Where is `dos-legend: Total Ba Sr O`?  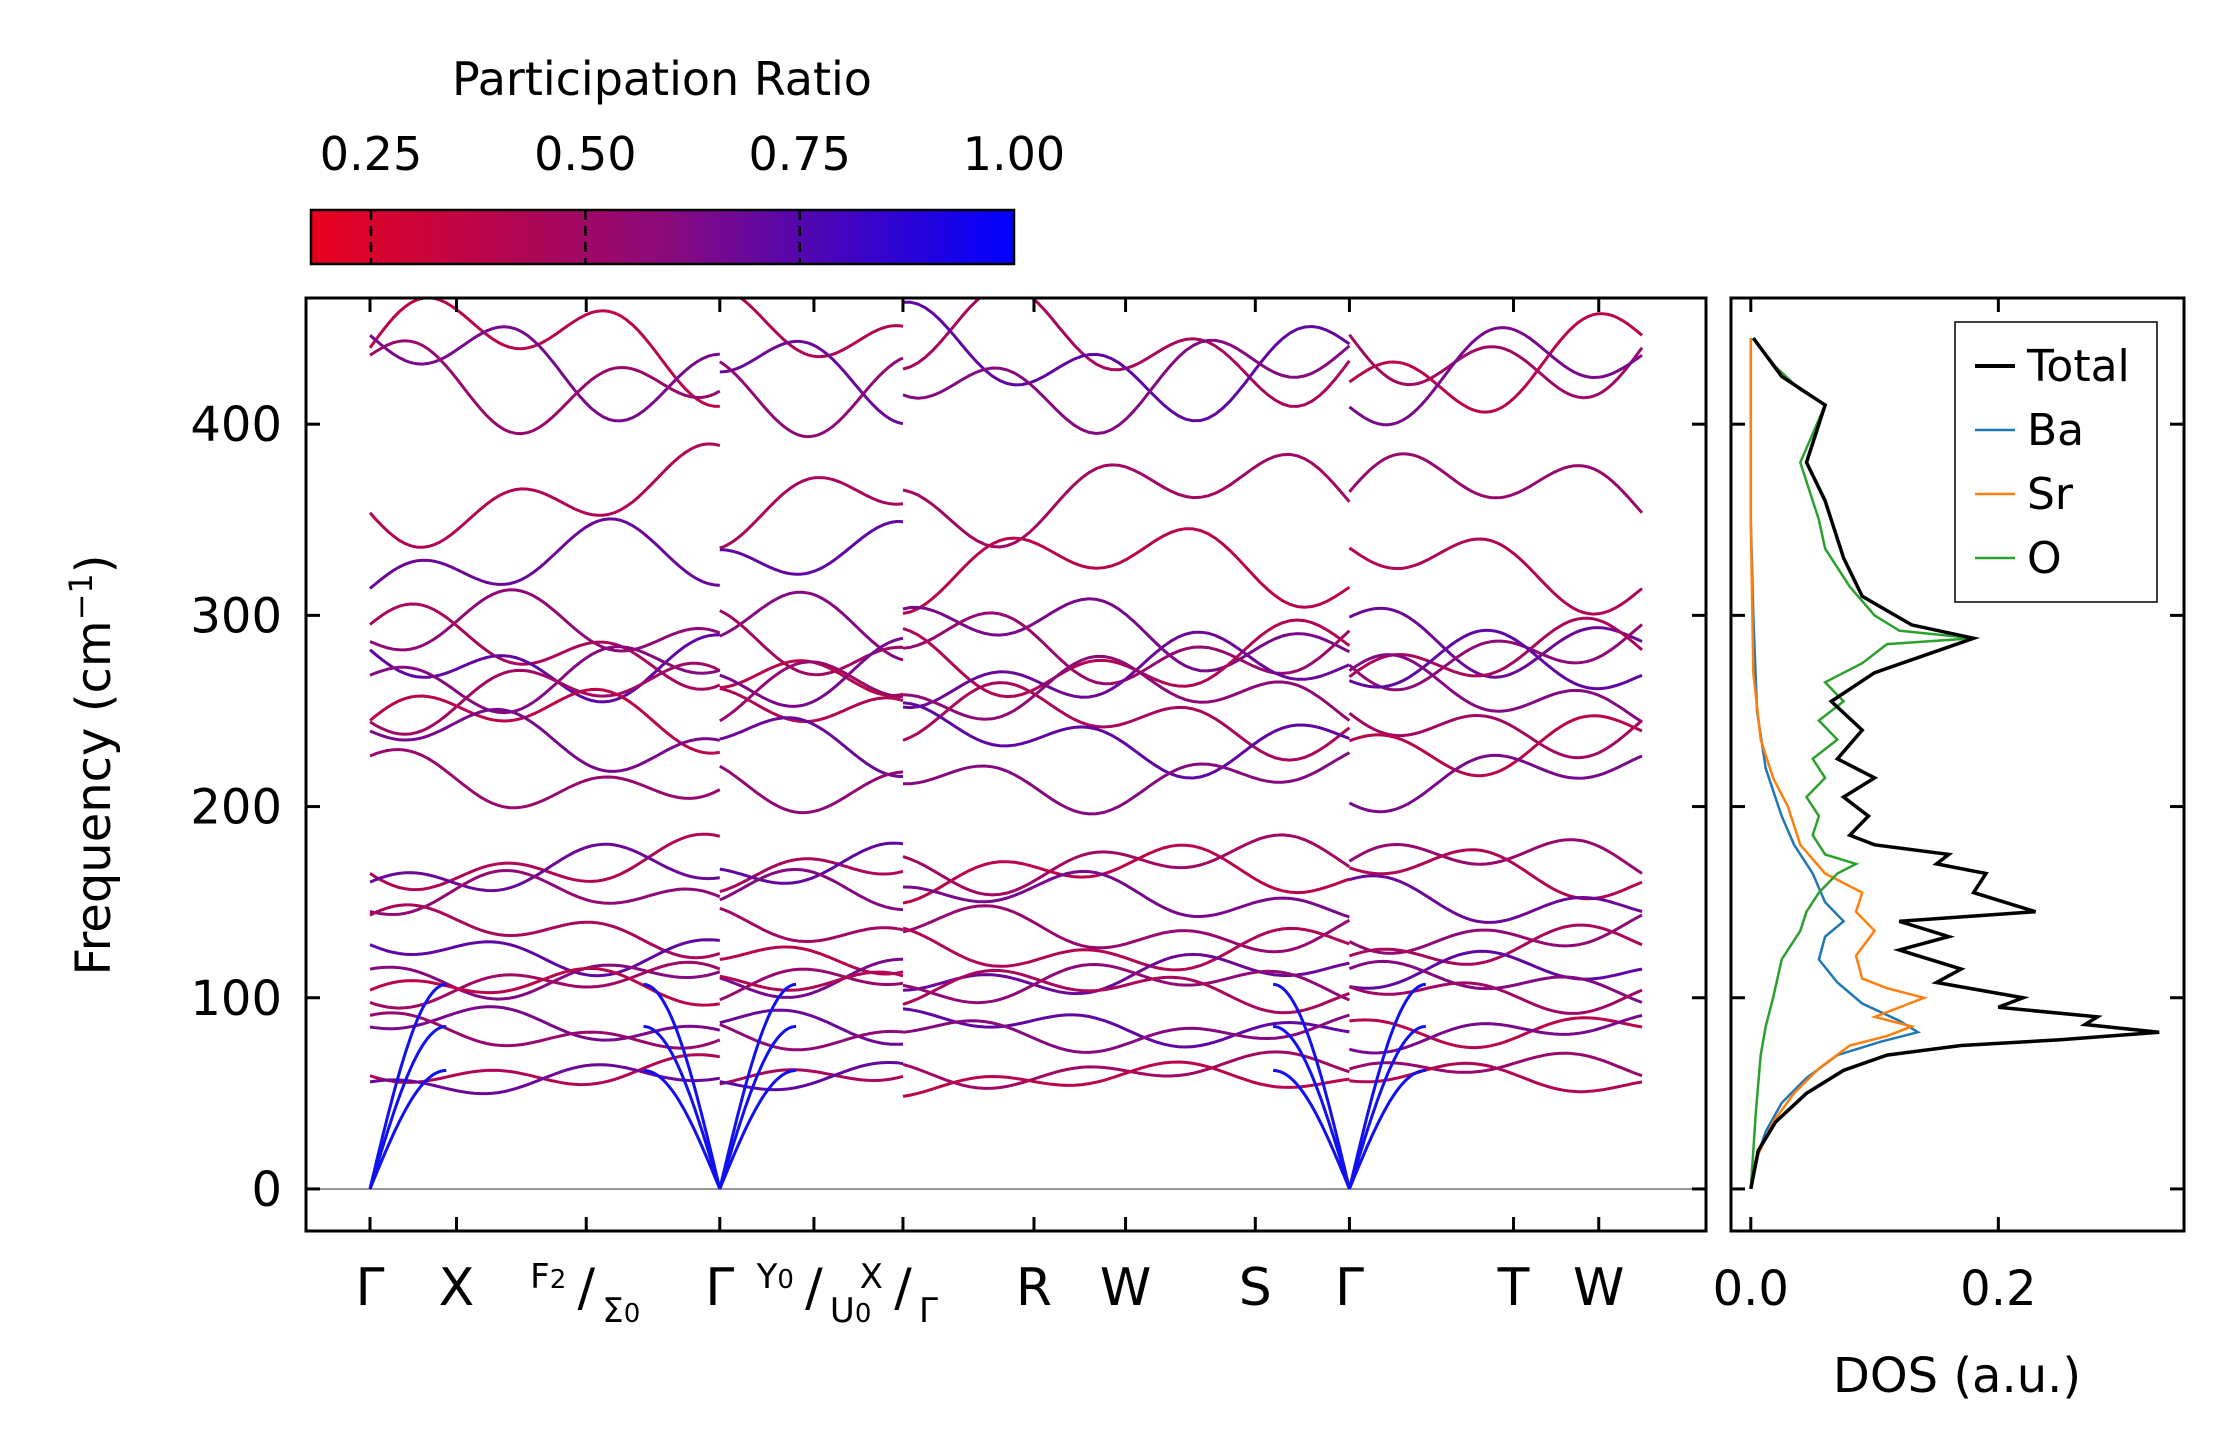
dos-legend: Total Ba Sr O is located at coordinates (2056, 462).